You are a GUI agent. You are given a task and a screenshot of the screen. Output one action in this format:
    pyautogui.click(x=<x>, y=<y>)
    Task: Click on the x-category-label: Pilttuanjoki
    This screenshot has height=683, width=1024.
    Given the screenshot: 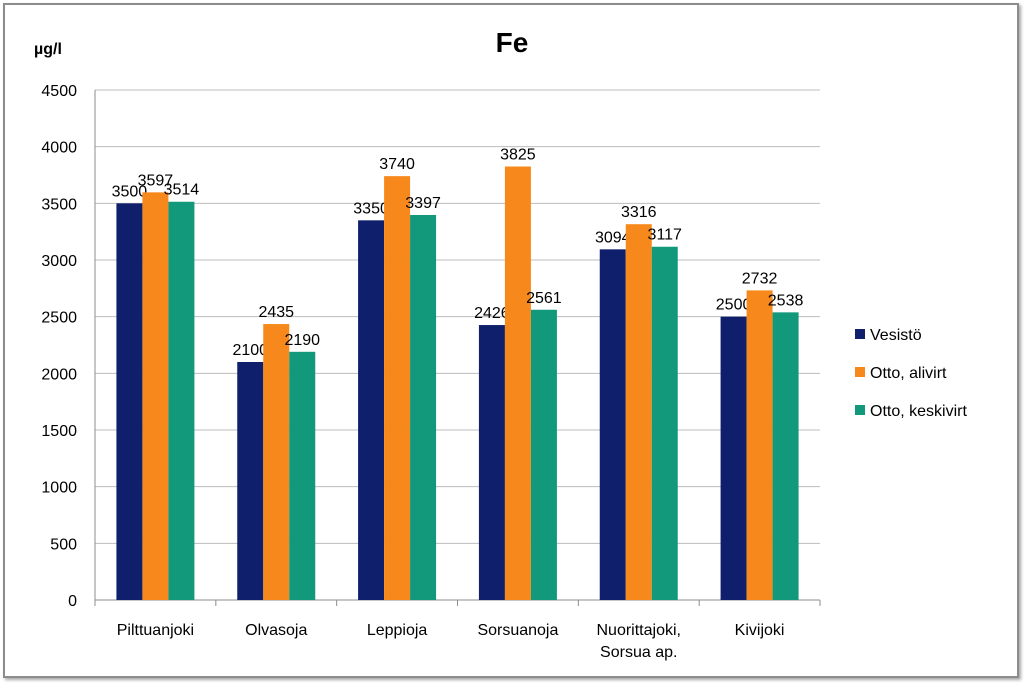 What is the action you would take?
    pyautogui.click(x=155, y=630)
    